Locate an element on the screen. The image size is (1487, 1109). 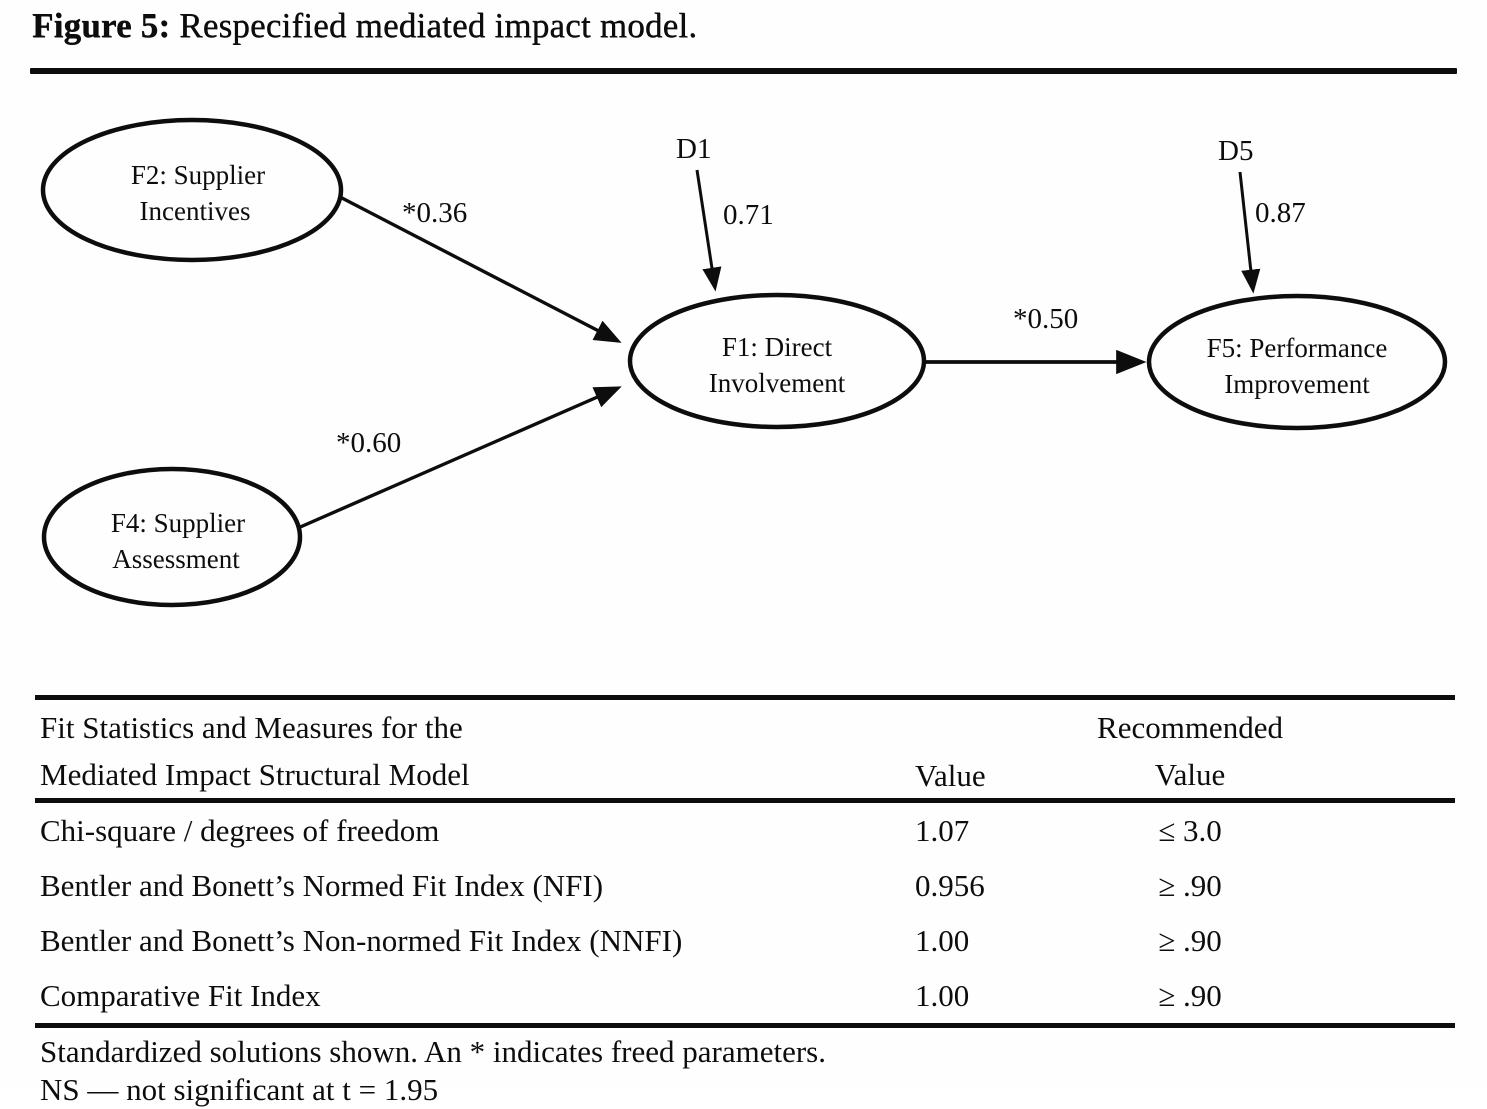
row-value: 1.07 is located at coordinates (942, 830).